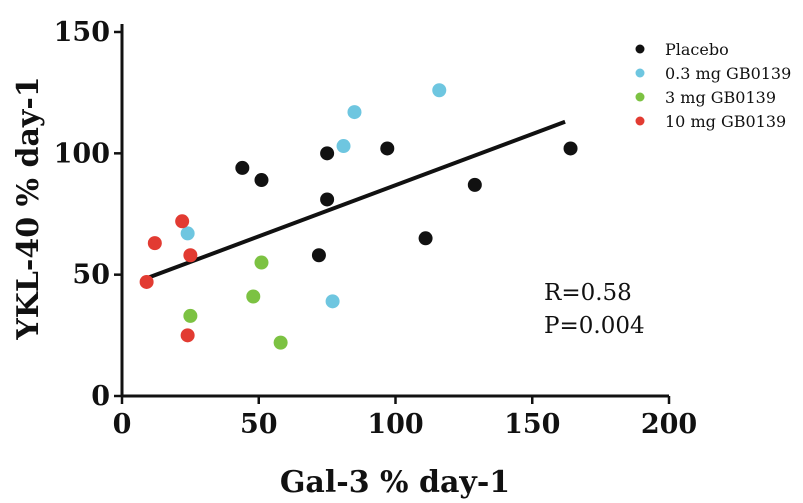 This screenshot has height=503, width=803. What do you see at coordinates (697, 49) in the screenshot?
I see `legend-label: Placebo` at bounding box center [697, 49].